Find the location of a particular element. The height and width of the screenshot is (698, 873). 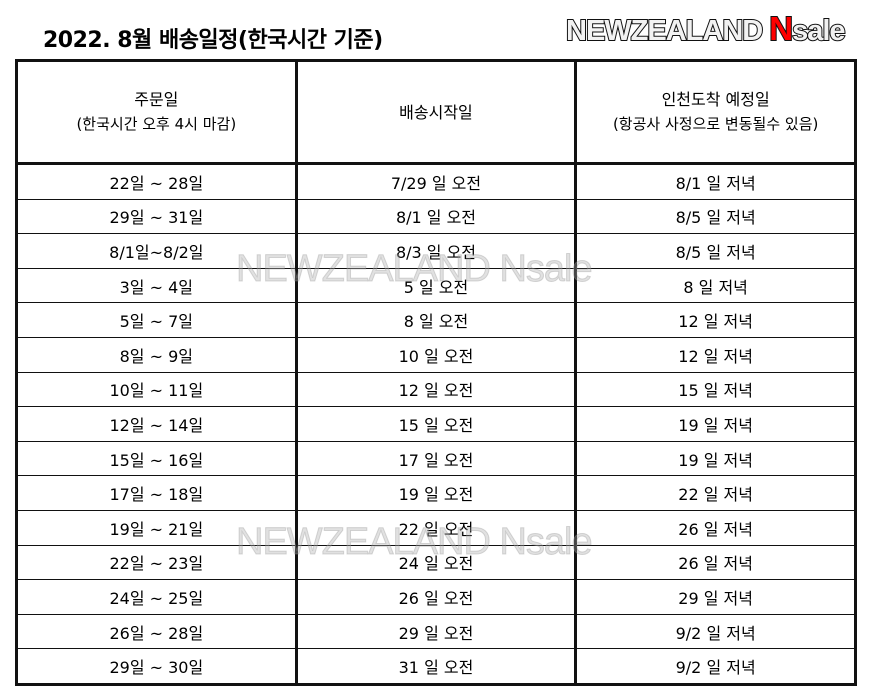

table-row: 22일 ~ 23일 24 일 오전 26 일 저녁 is located at coordinates (436, 562).